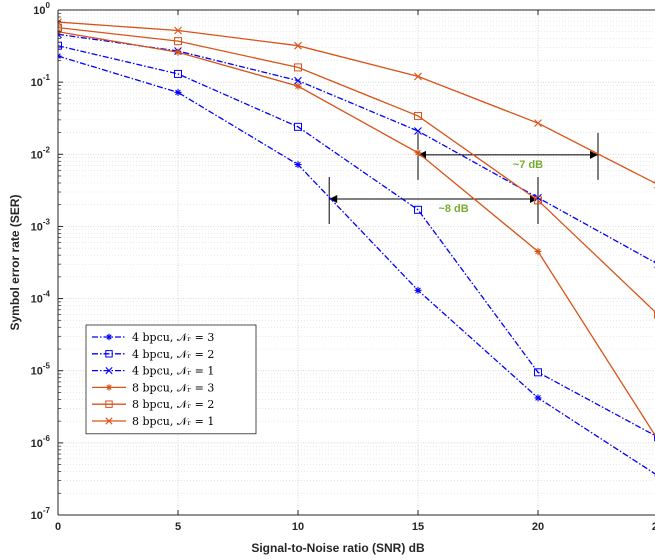 This screenshot has height=559, width=655. I want to click on legend-entry-6: 8 bpcu, 𝒩ᵣ = 1, so click(153, 421).